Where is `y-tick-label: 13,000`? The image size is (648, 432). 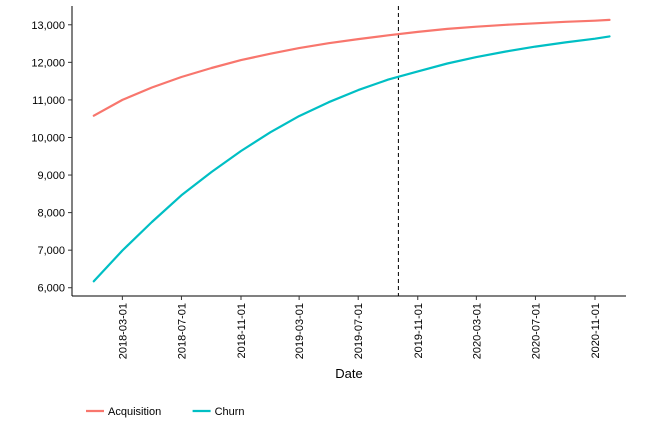
y-tick-label: 13,000 is located at coordinates (48, 26).